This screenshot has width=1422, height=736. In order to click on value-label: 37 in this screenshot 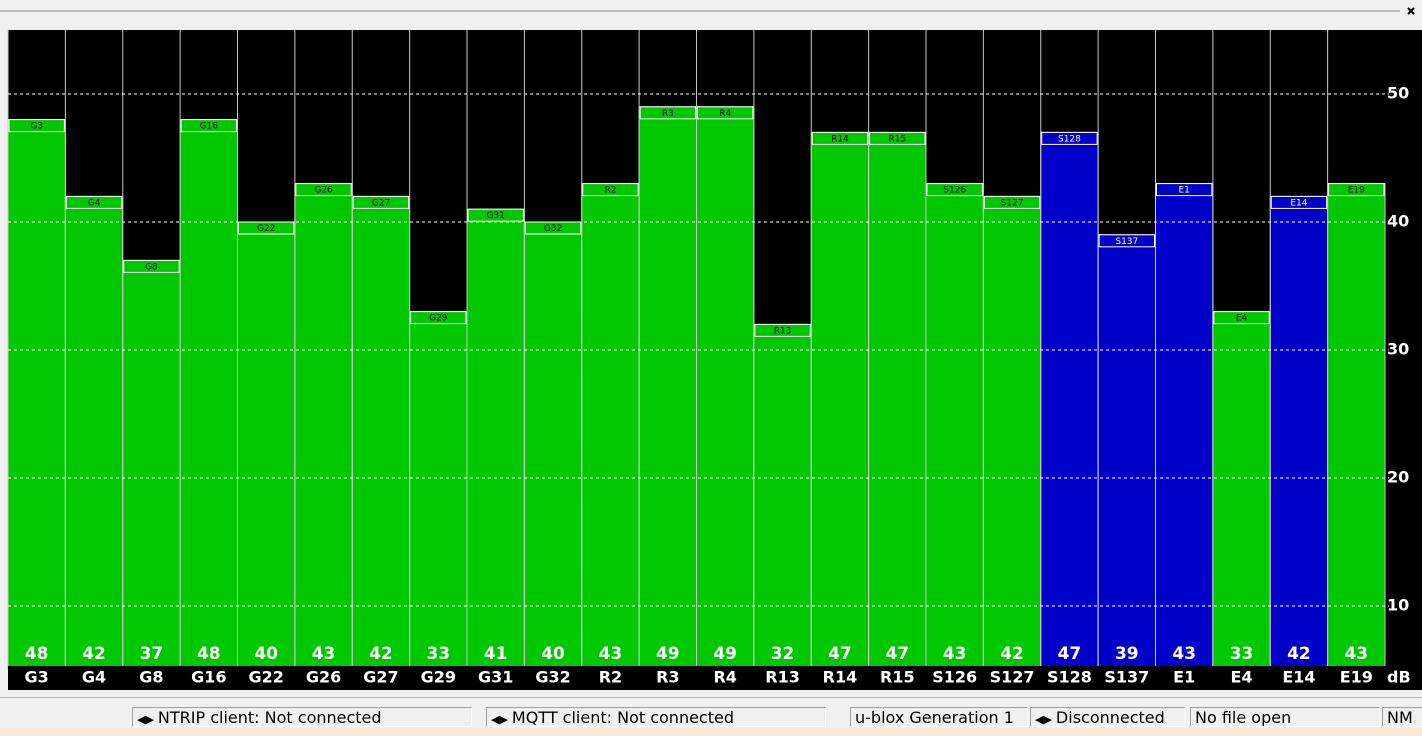, I will do `click(152, 654)`.